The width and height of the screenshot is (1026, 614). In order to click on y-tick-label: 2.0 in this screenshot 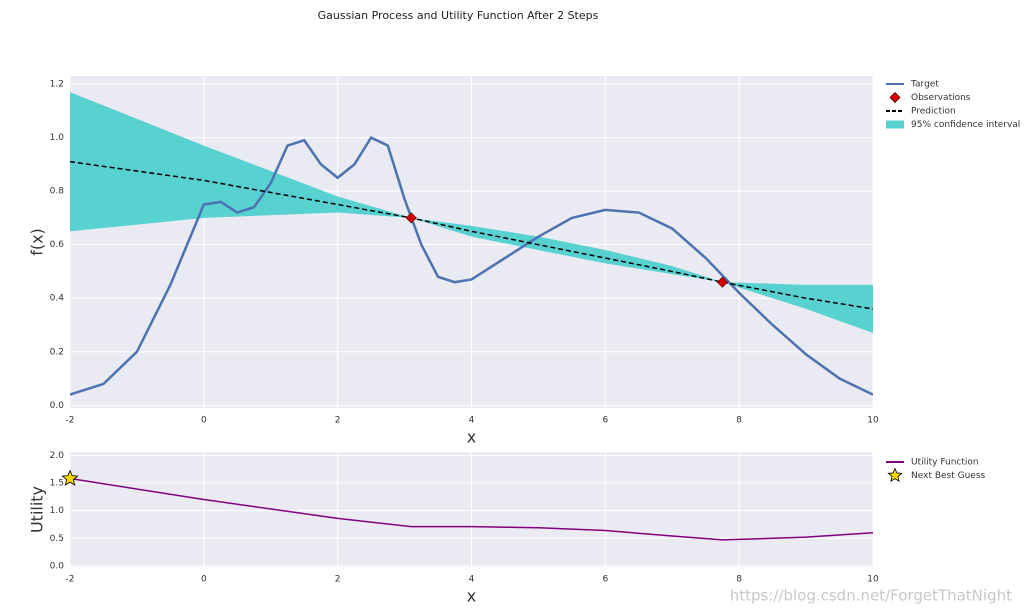, I will do `click(57, 456)`.